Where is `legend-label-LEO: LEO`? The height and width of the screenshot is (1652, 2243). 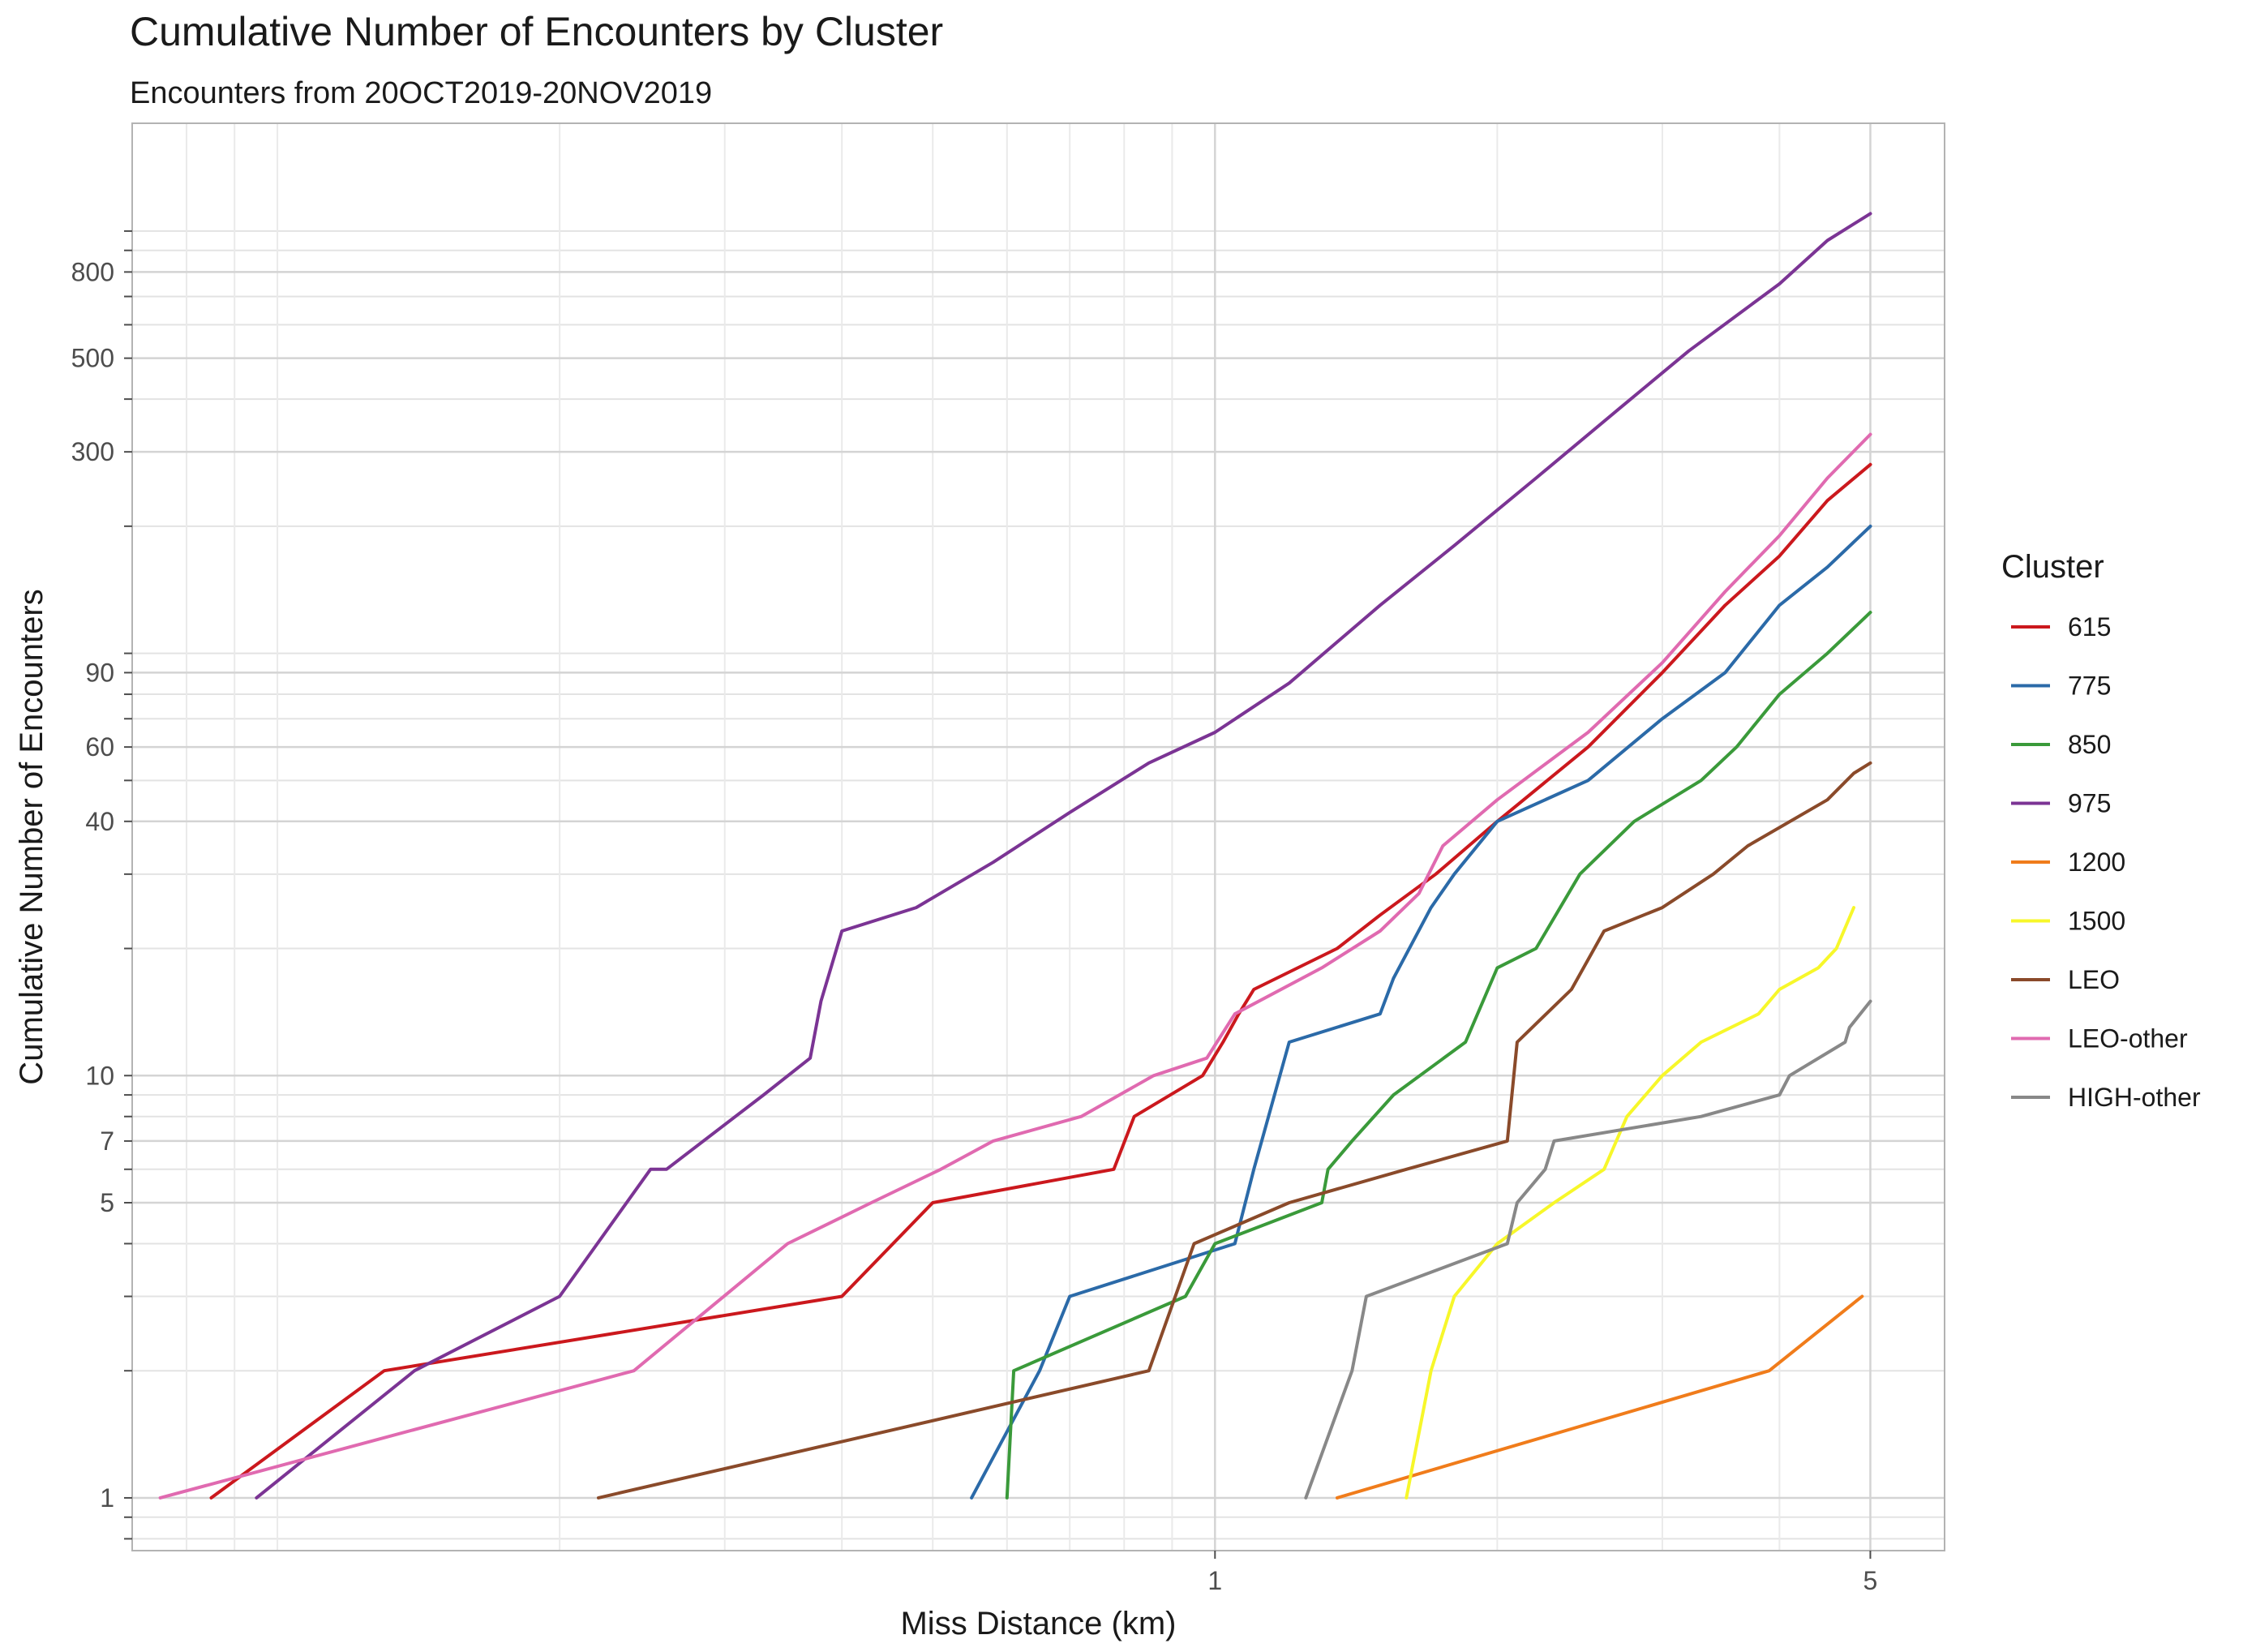
legend-label-LEO: LEO is located at coordinates (2094, 979).